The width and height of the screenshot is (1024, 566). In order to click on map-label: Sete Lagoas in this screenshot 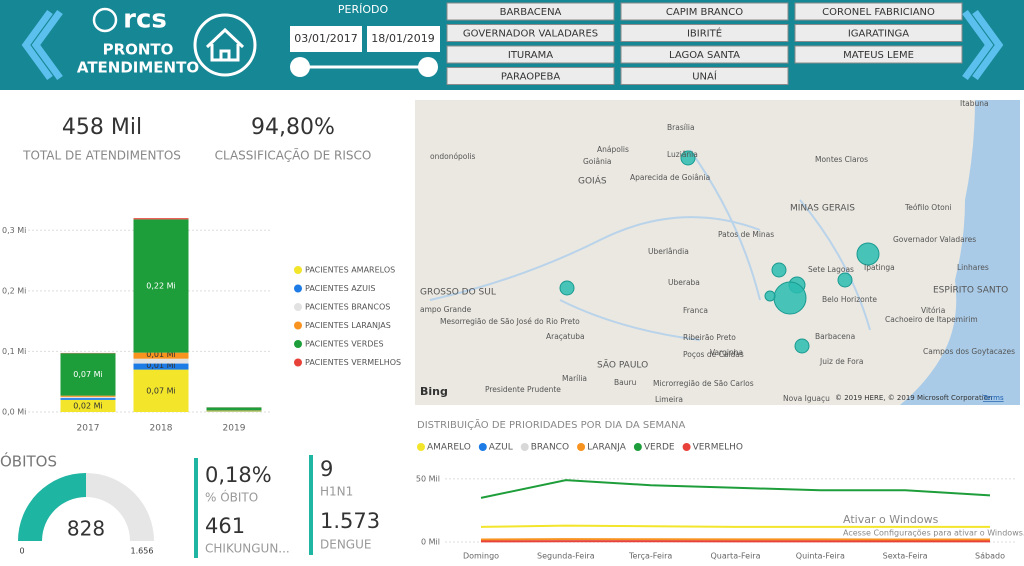, I will do `click(831, 269)`.